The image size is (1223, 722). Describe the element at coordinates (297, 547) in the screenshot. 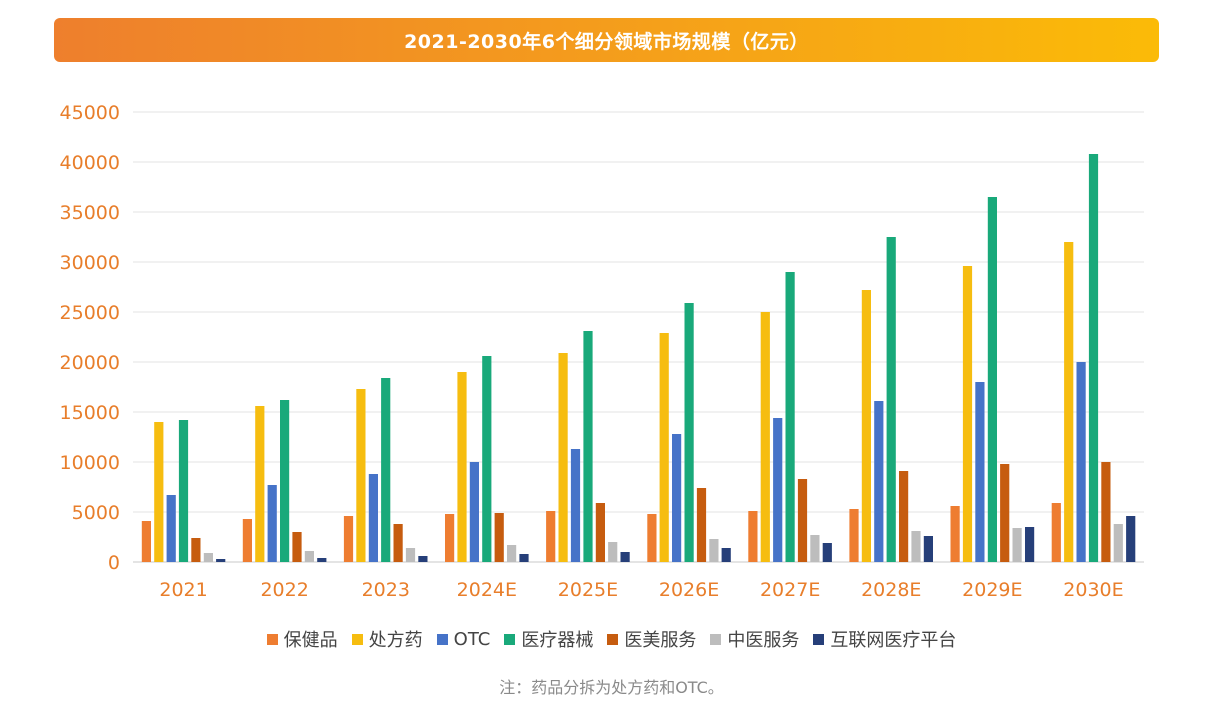

I see `bar-2022-医美服务` at that location.